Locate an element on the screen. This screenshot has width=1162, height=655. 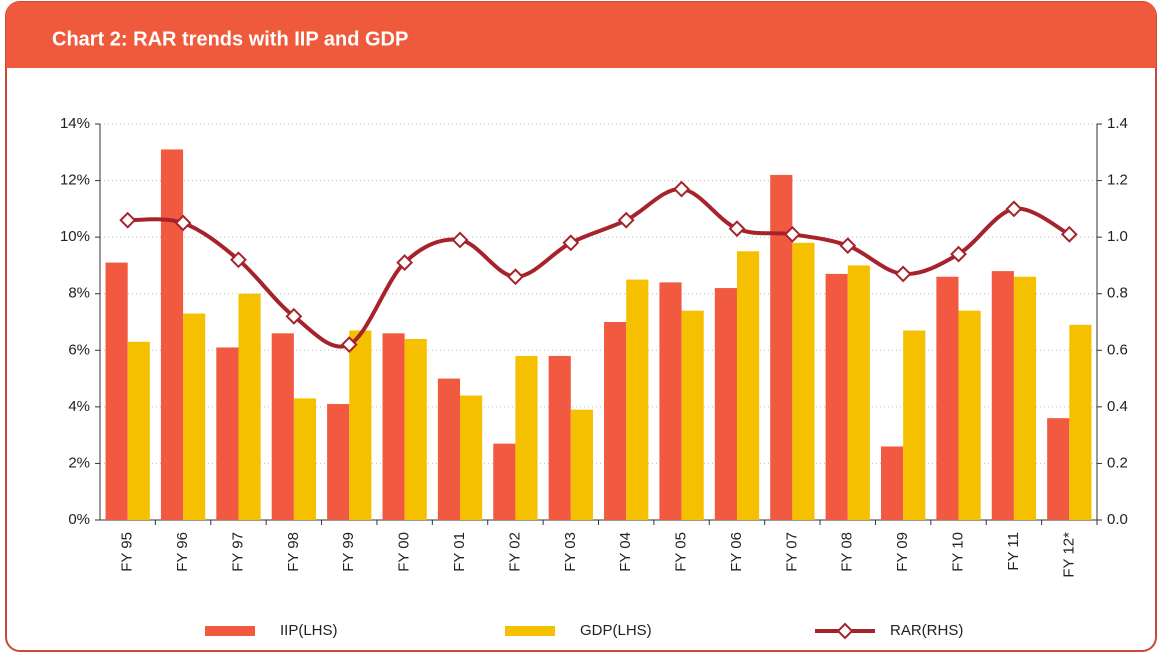
y2-tick-label: 1.0 is located at coordinates (1117, 236).